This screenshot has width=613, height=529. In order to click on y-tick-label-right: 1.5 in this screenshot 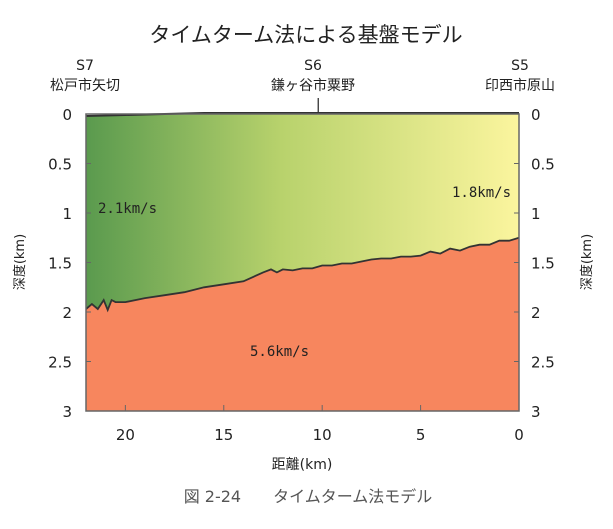, I will do `click(543, 264)`.